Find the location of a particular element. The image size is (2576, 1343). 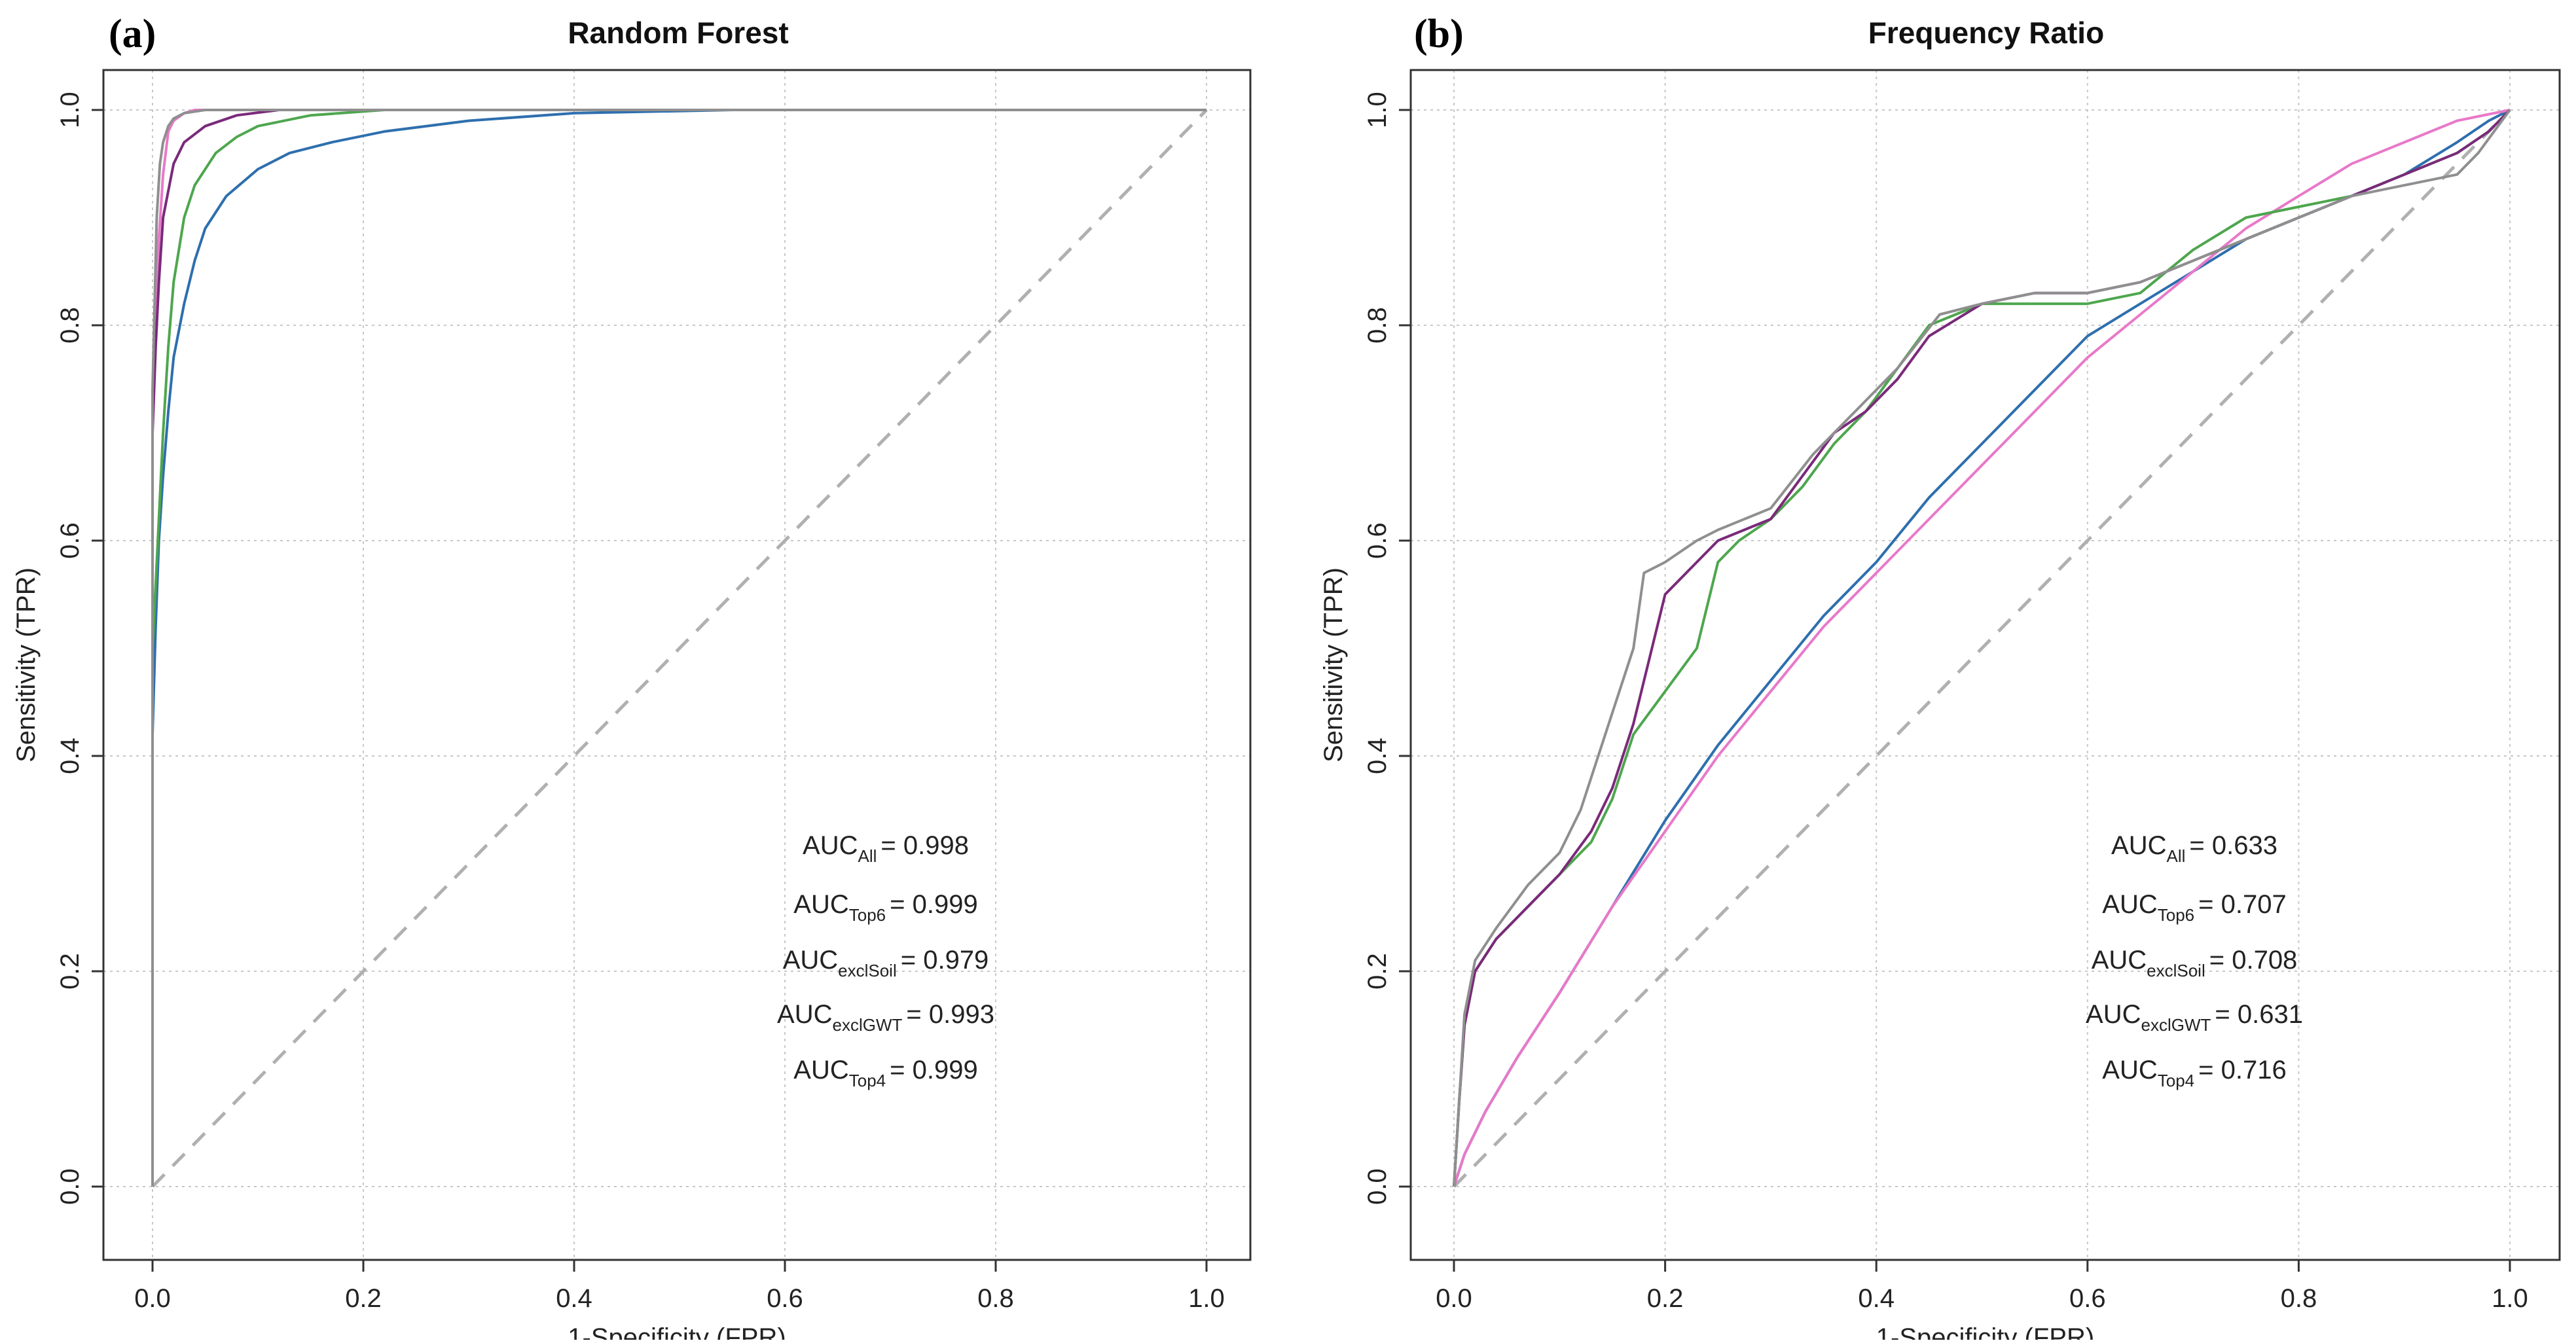

auc-annotation-Top4: AUCTop4 = 0.716 is located at coordinates (2194, 1073).